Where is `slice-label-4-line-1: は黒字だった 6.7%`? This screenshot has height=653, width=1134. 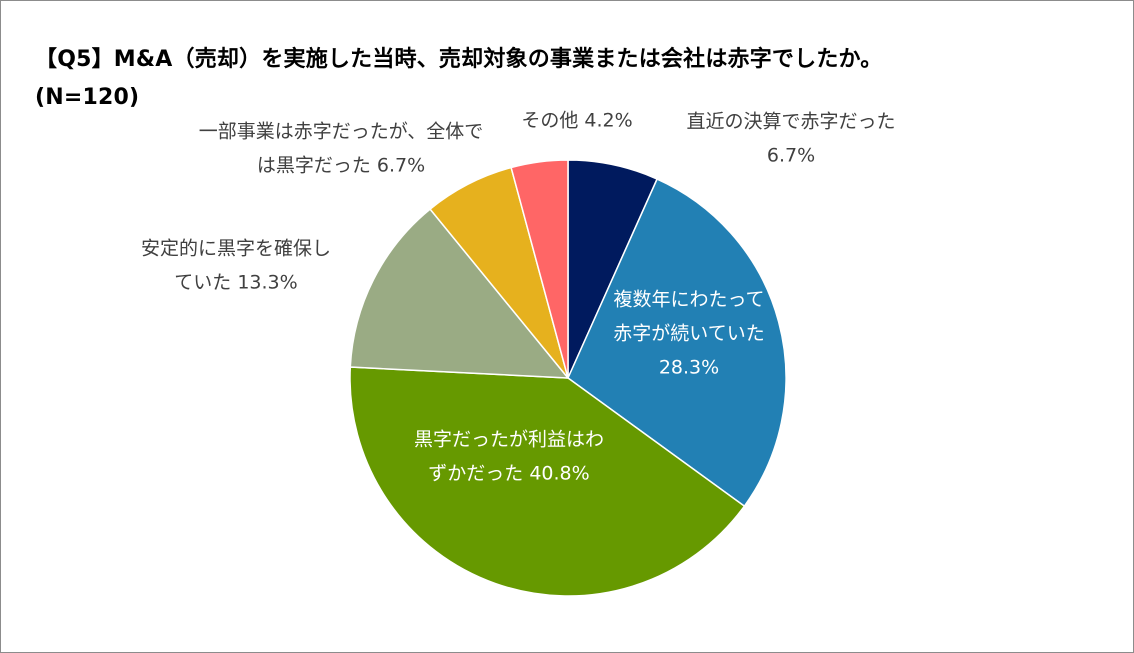
slice-label-4-line-1: は黒字だった 6.7% is located at coordinates (341, 166).